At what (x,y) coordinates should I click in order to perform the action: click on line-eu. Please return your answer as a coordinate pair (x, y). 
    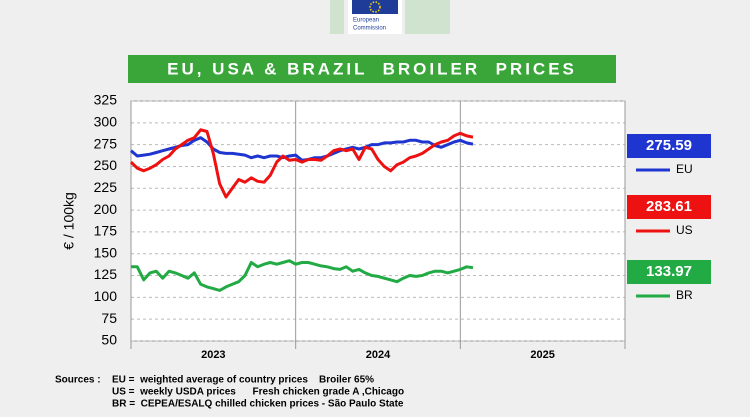
    Looking at the image, I should click on (302, 149).